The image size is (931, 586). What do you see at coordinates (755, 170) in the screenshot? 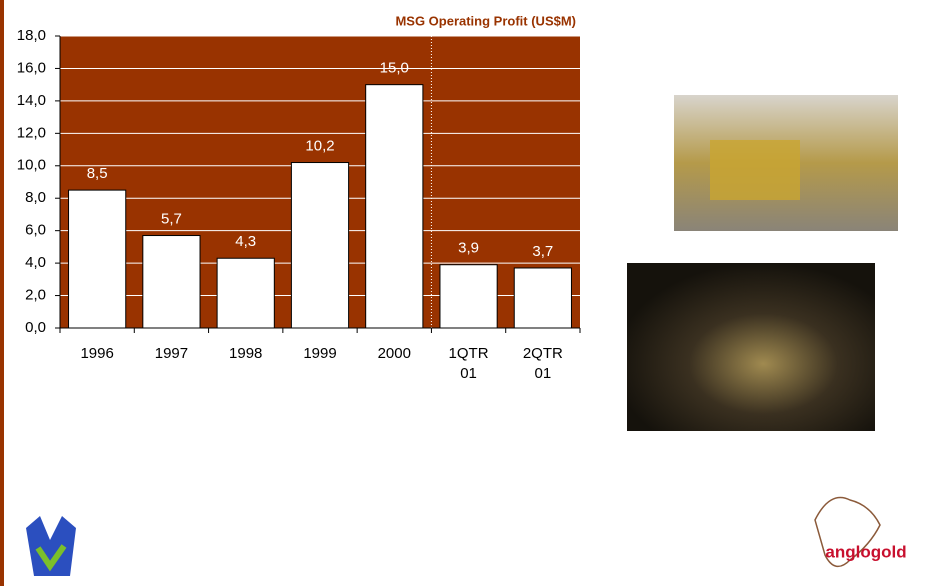
I see `truck-body` at bounding box center [755, 170].